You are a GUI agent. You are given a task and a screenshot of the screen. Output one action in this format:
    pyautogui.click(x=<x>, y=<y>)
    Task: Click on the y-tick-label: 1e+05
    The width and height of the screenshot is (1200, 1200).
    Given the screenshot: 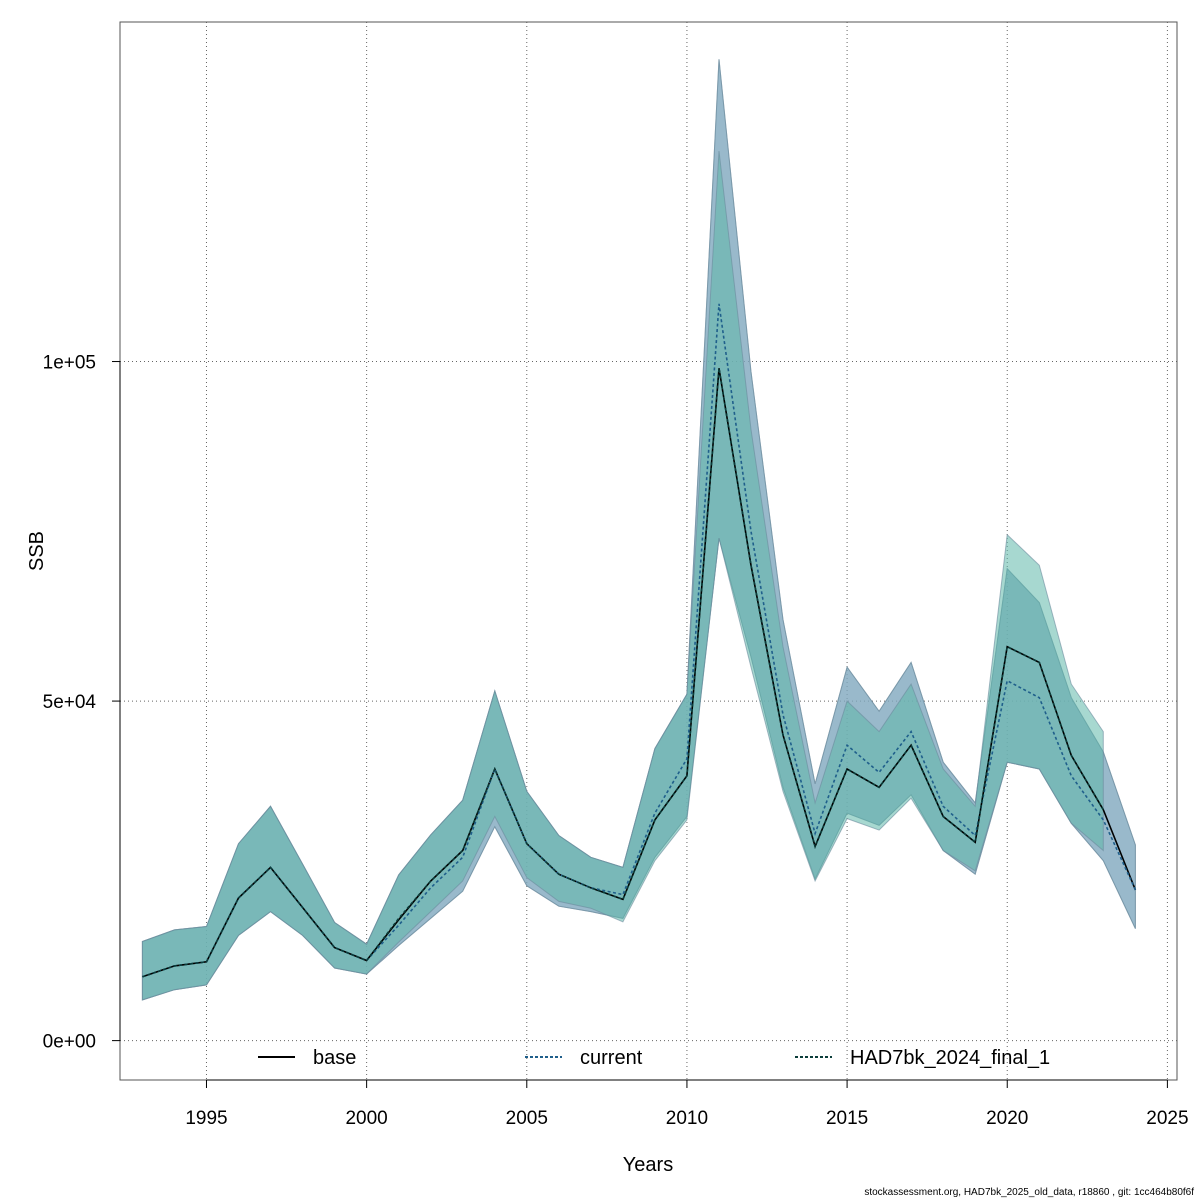 What is the action you would take?
    pyautogui.click(x=69, y=363)
    